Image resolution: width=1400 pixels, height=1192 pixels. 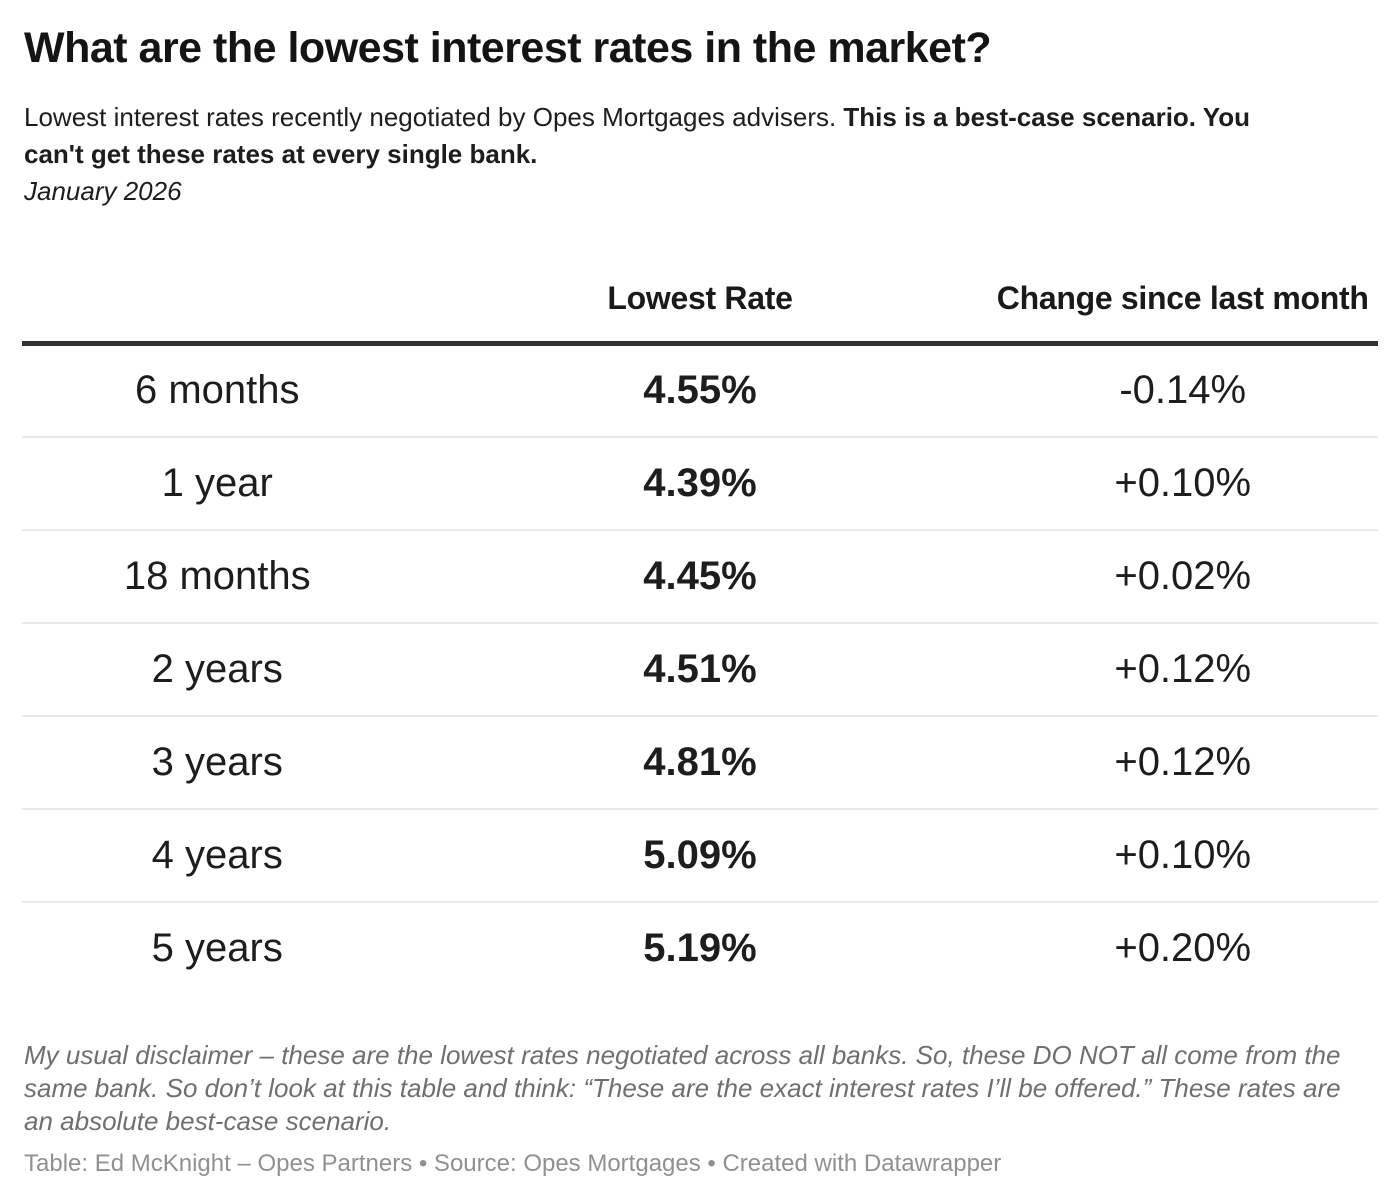 I want to click on table-row: 6 months 4.55% -0.14%, so click(x=700, y=390).